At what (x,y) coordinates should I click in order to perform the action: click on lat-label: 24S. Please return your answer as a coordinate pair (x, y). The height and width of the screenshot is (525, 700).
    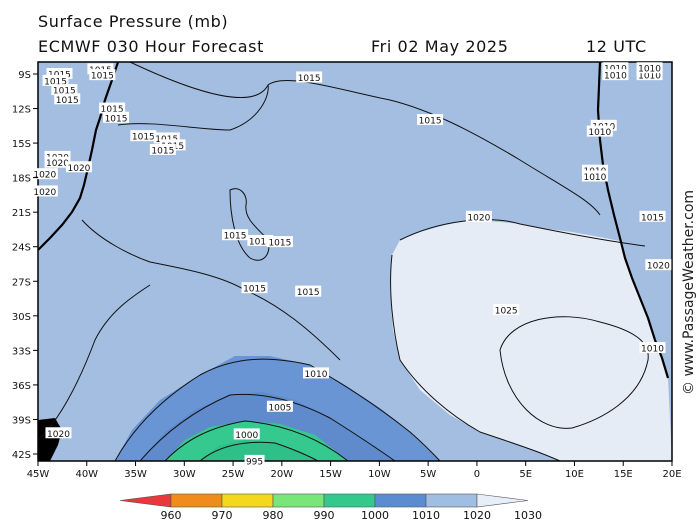
    Looking at the image, I should click on (21, 248).